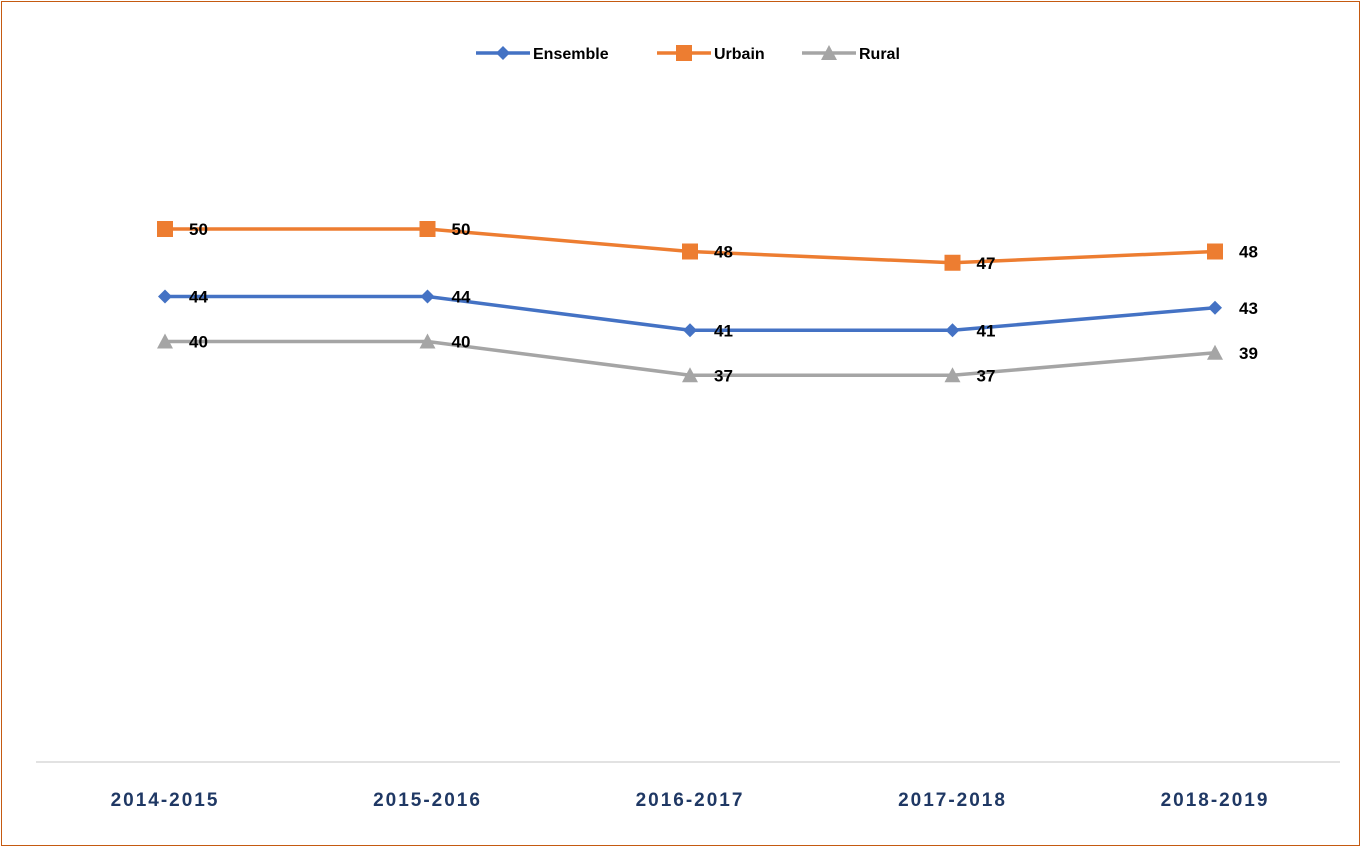 This screenshot has height=846, width=1363. I want to click on x-tick-label: 2016-2017, so click(690, 800).